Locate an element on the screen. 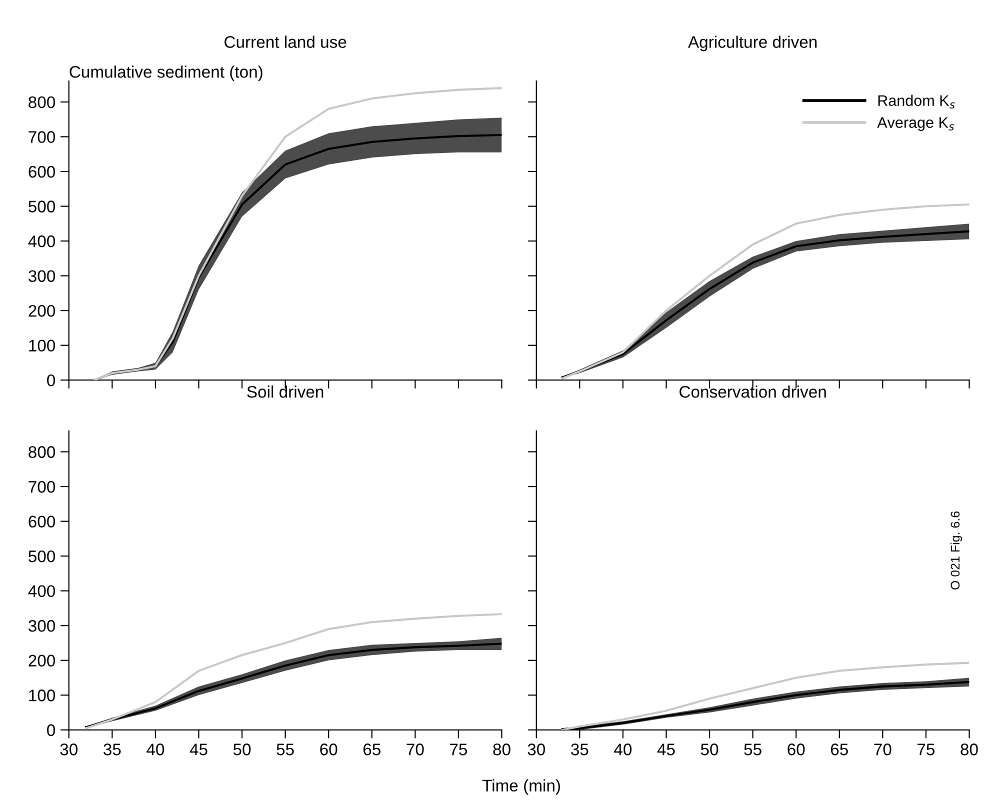 The height and width of the screenshot is (811, 984). legend-label: Average K$_{s}$ is located at coordinates (915, 124).